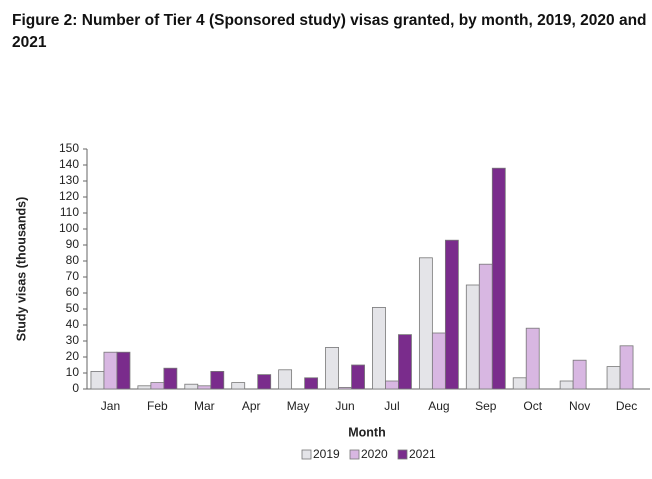 This screenshot has width=652, height=479. What do you see at coordinates (366, 432) in the screenshot?
I see `x-axis-label: Month` at bounding box center [366, 432].